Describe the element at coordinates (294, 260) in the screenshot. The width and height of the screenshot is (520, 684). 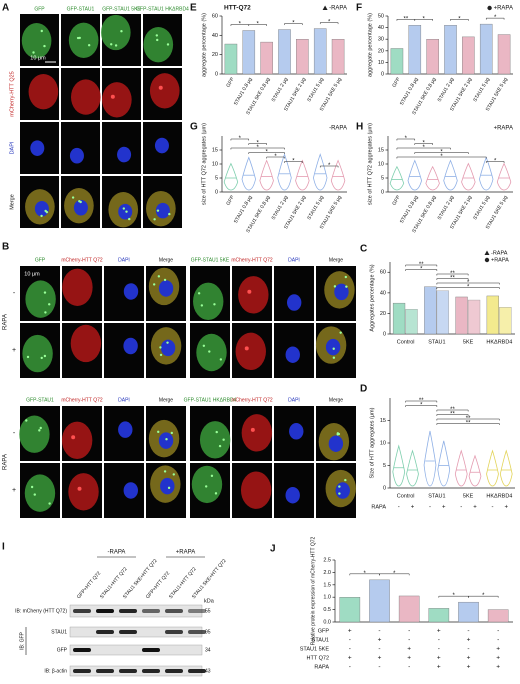
I see `column-label: DAPI` at that location.